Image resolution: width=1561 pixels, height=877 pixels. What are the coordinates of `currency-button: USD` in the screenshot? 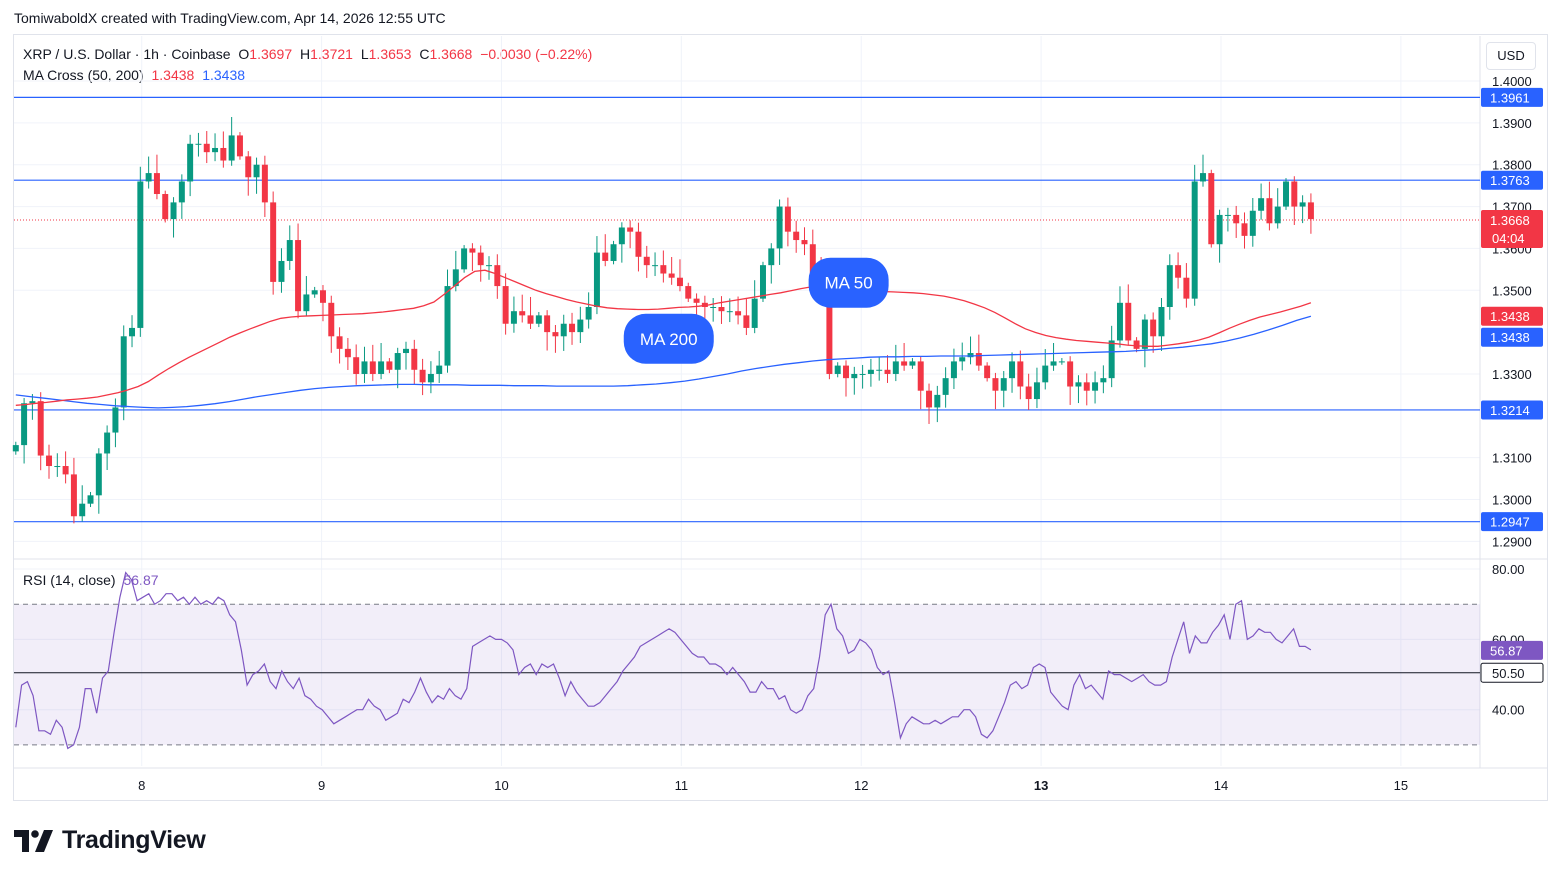 It's located at (1511, 56).